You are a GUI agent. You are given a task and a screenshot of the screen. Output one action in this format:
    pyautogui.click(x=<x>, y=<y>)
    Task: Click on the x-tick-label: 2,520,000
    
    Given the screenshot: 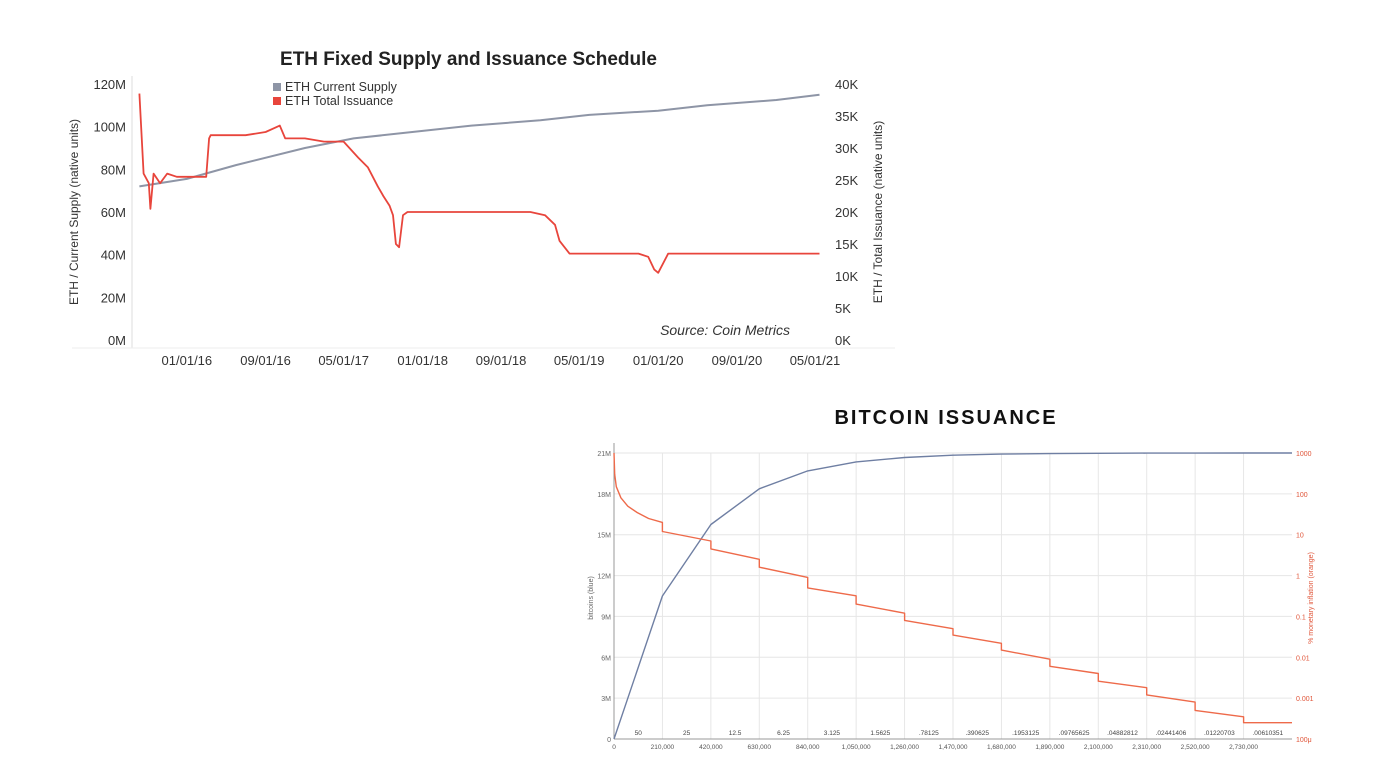 What is the action you would take?
    pyautogui.click(x=1195, y=747)
    